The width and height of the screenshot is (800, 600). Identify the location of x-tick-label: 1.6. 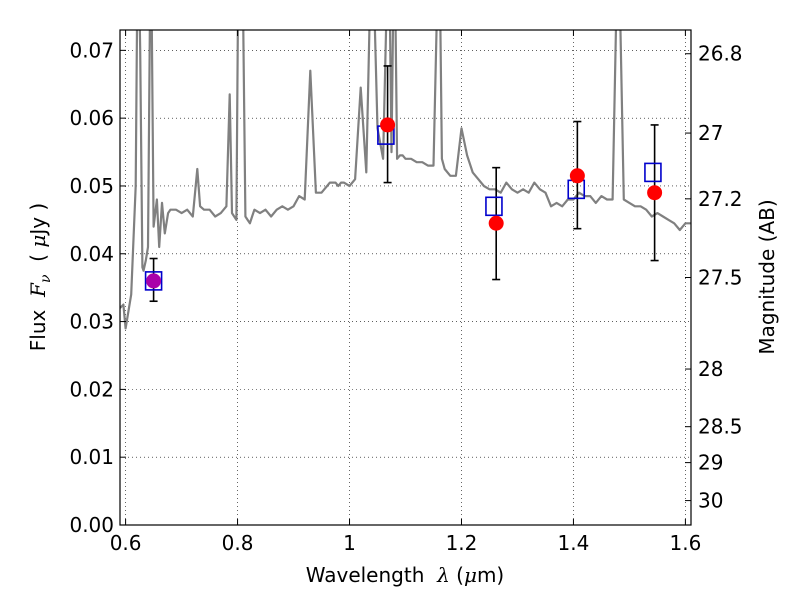
(685, 543).